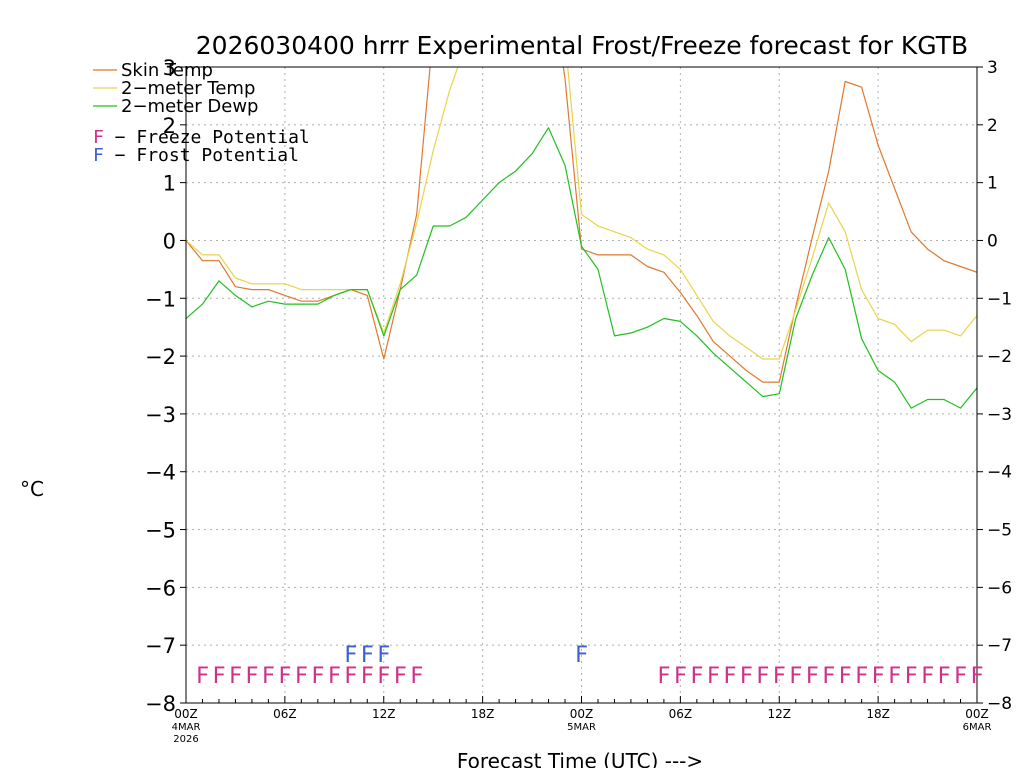 This screenshot has width=1024, height=768. Describe the element at coordinates (992, 68) in the screenshot. I see `y-tick-label-right: 3` at that location.